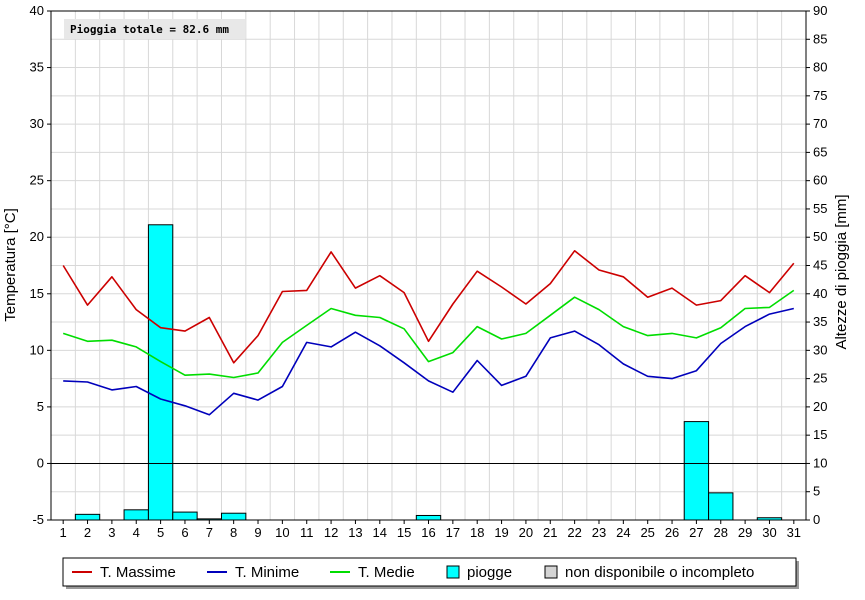 The height and width of the screenshot is (600, 865). What do you see at coordinates (820, 434) in the screenshot?
I see `right-tick-label: 15` at bounding box center [820, 434].